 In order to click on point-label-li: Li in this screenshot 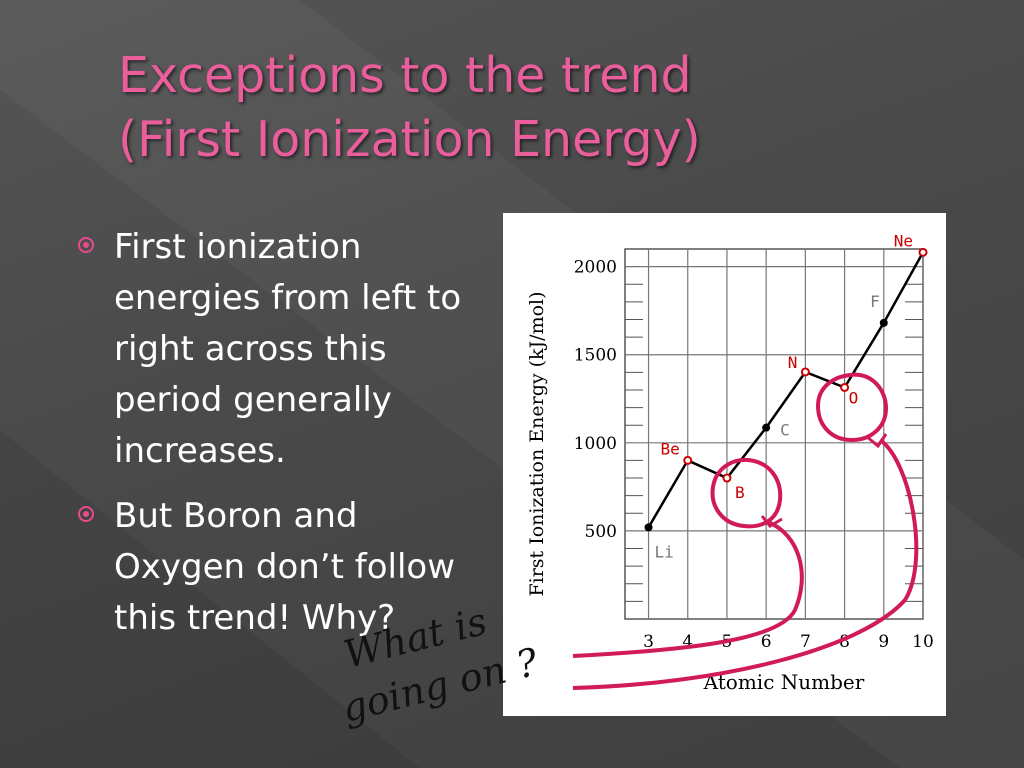, I will do `click(664, 551)`.